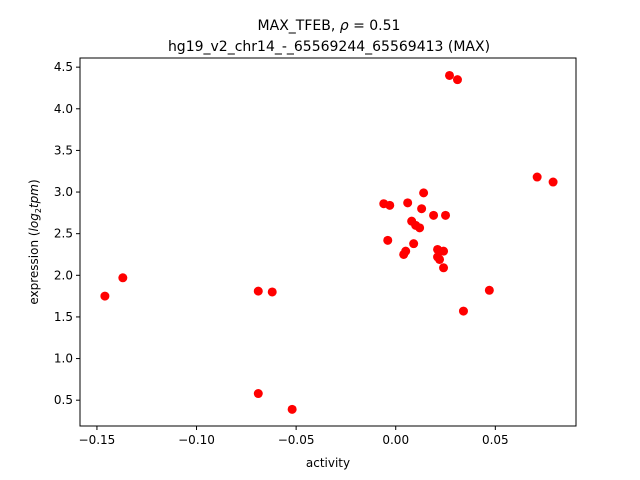  I want to click on x-tick-label: 0.05, so click(495, 440).